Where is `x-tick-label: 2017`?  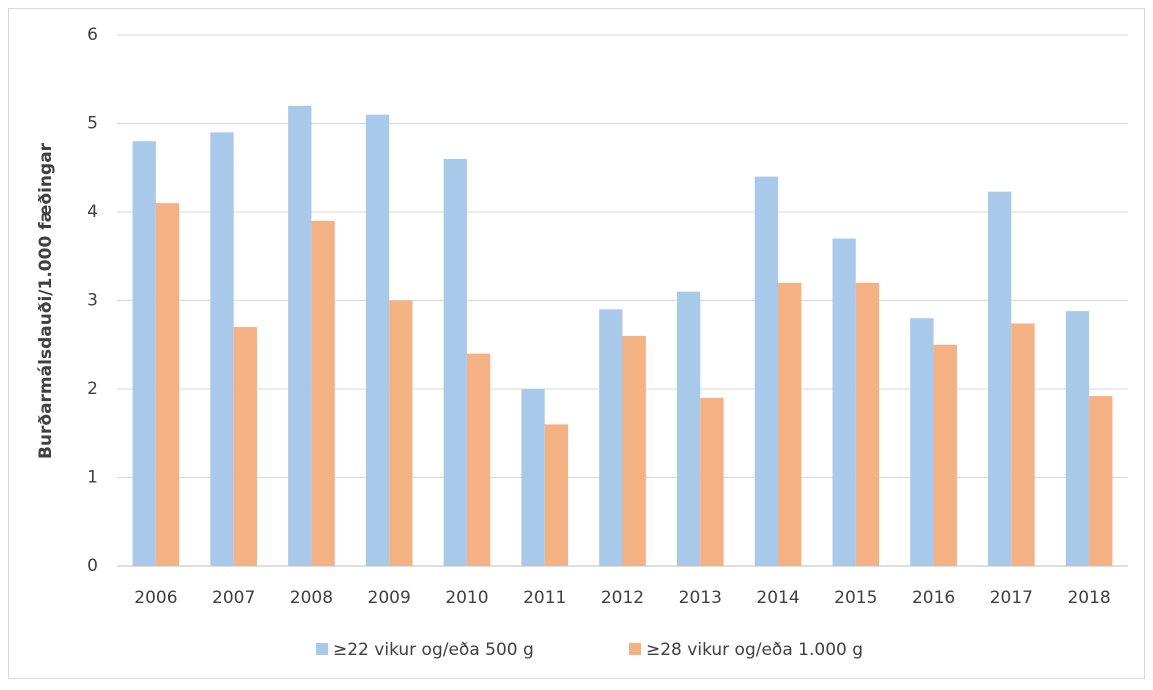 x-tick-label: 2017 is located at coordinates (1011, 598).